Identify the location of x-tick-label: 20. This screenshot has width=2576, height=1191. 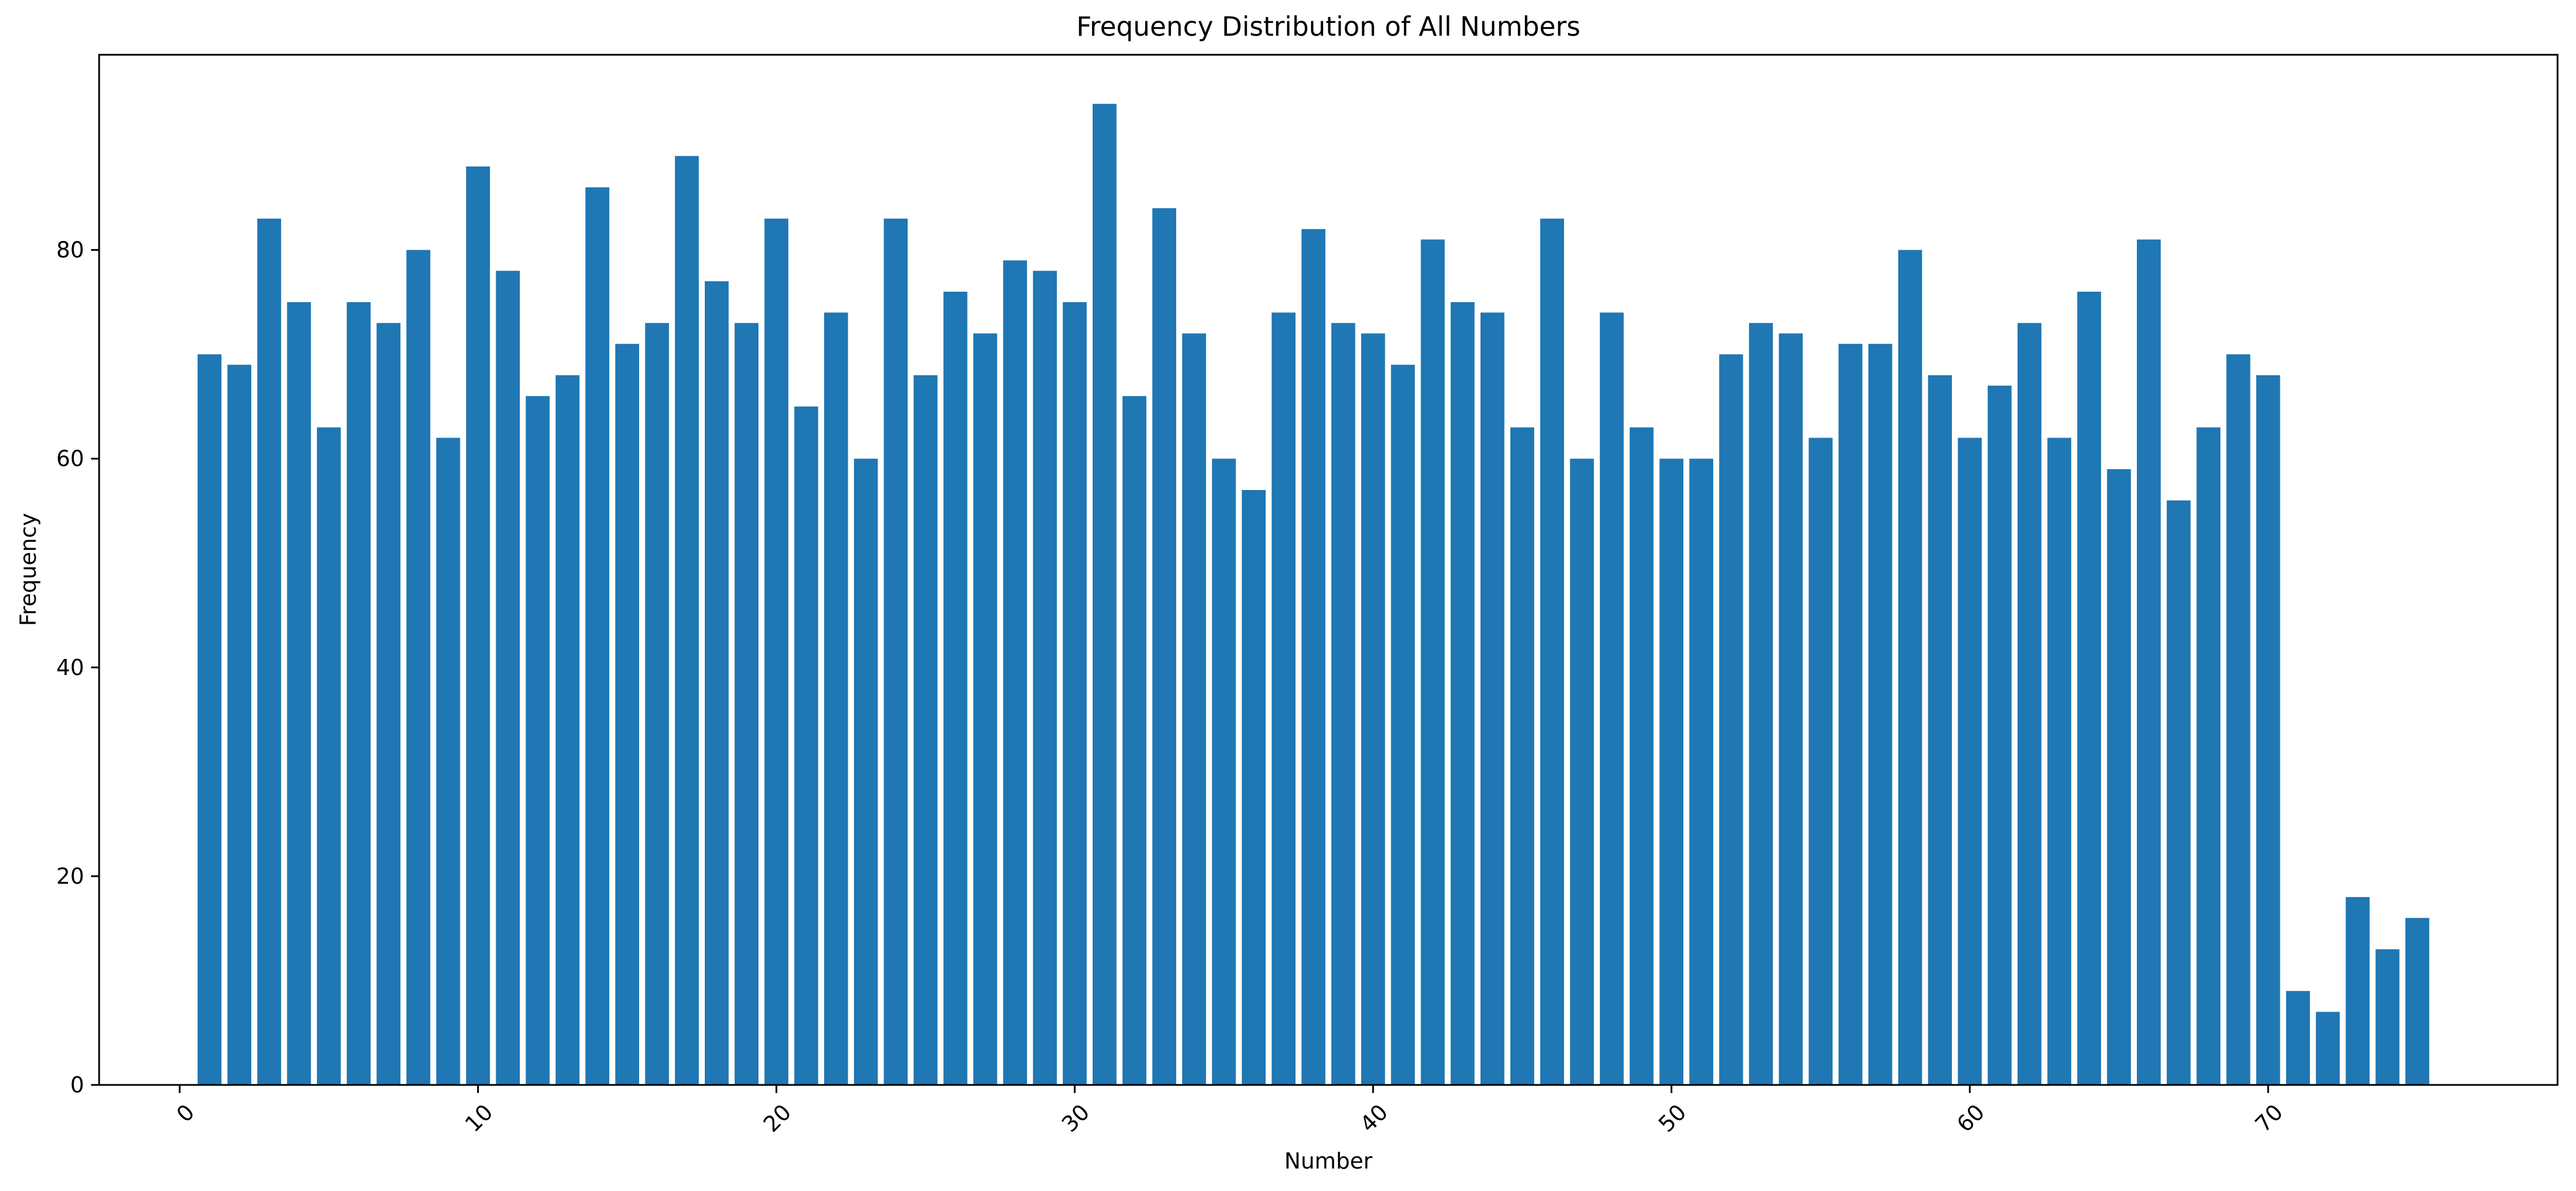
(777, 1118).